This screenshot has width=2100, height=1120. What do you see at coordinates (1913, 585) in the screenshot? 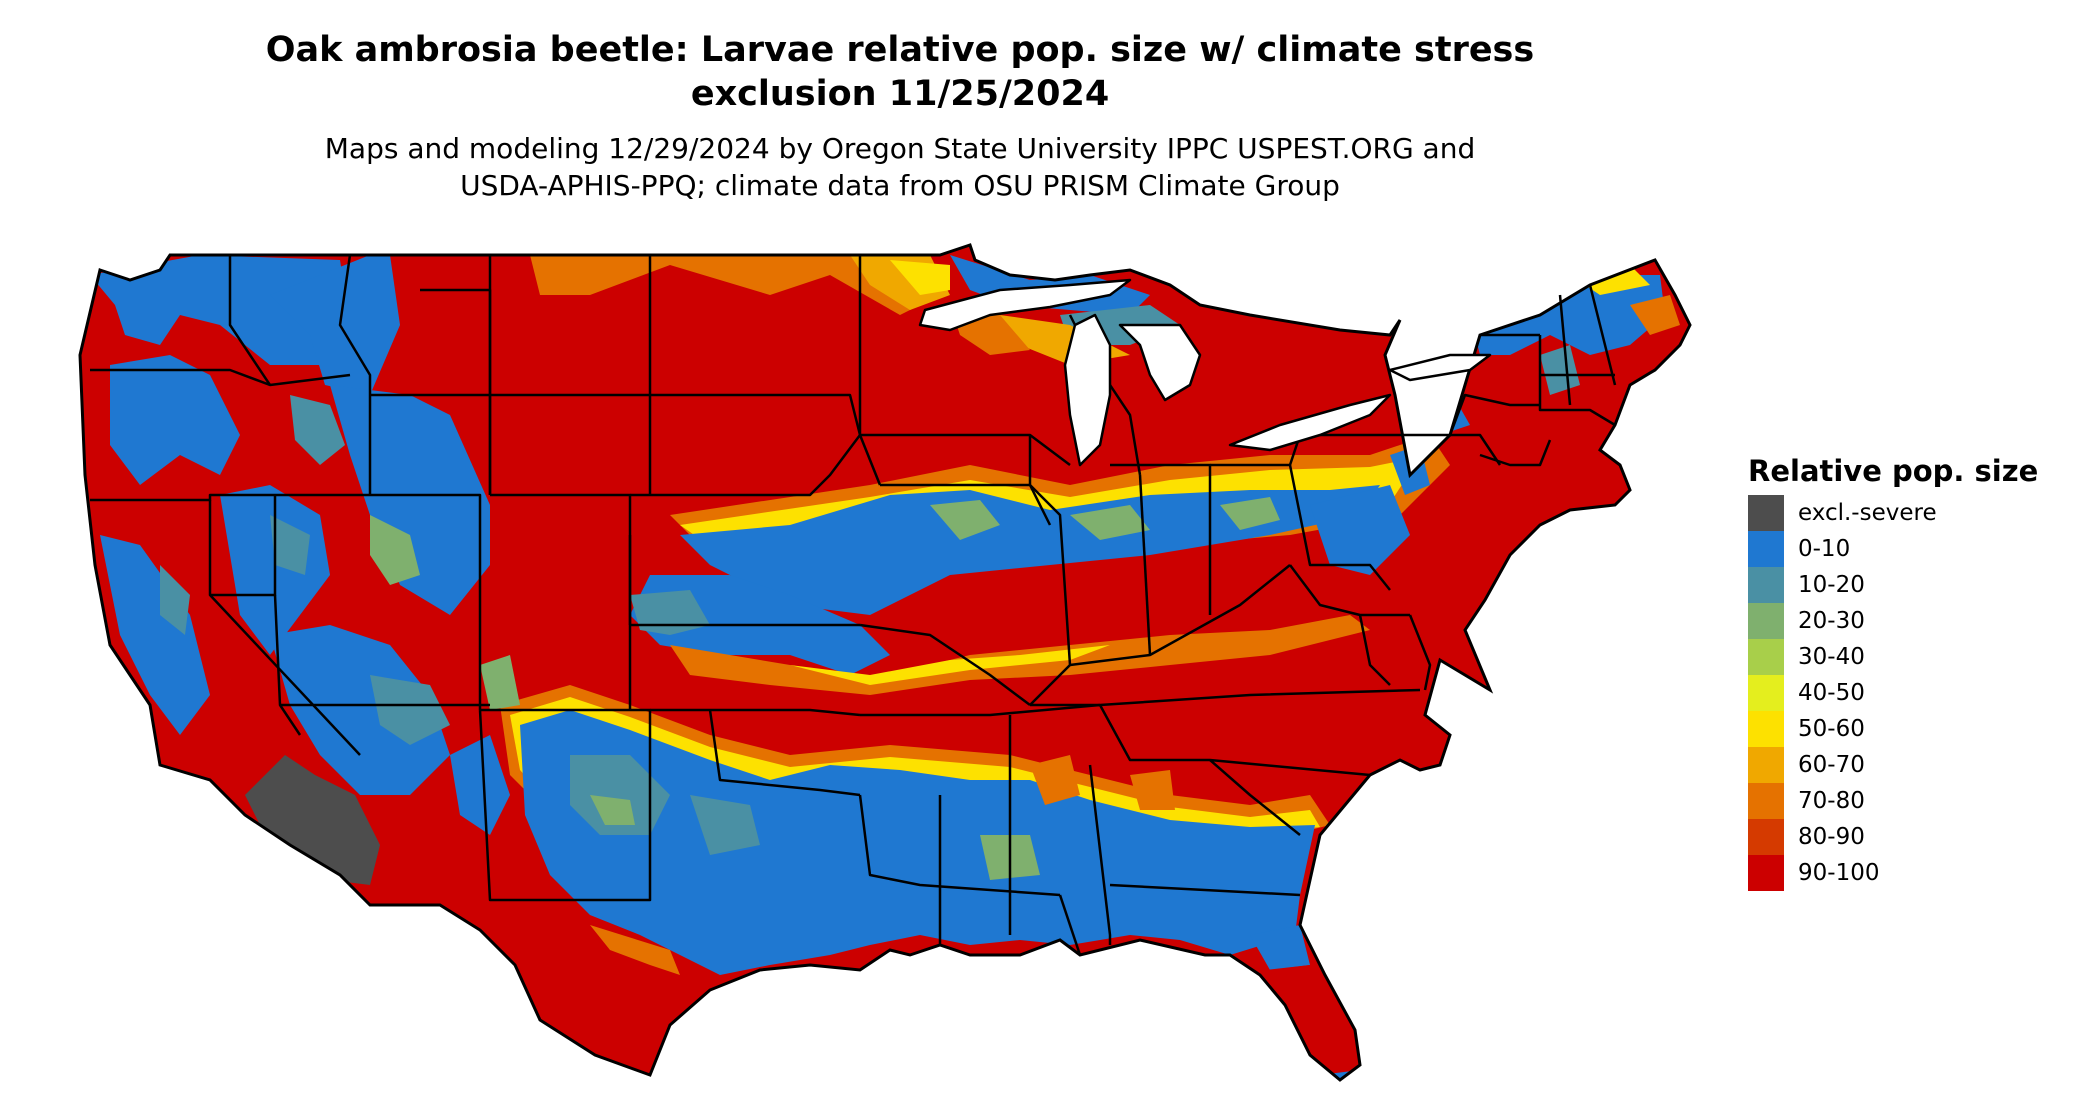
I see `legend-item: 10-20` at bounding box center [1913, 585].